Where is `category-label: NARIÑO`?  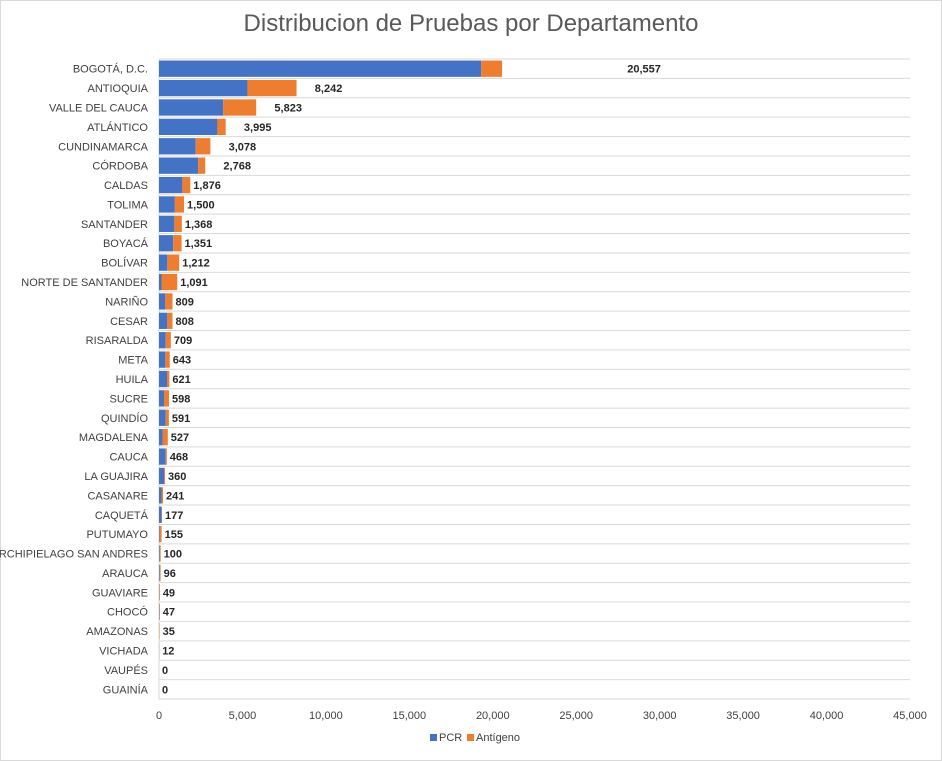
category-label: NARIÑO is located at coordinates (126, 301).